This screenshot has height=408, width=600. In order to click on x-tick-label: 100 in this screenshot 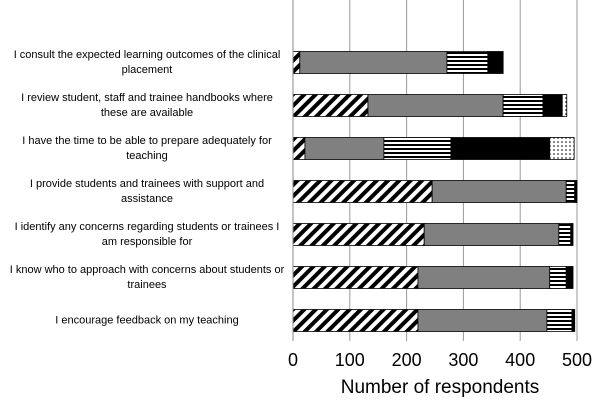, I will do `click(350, 360)`.